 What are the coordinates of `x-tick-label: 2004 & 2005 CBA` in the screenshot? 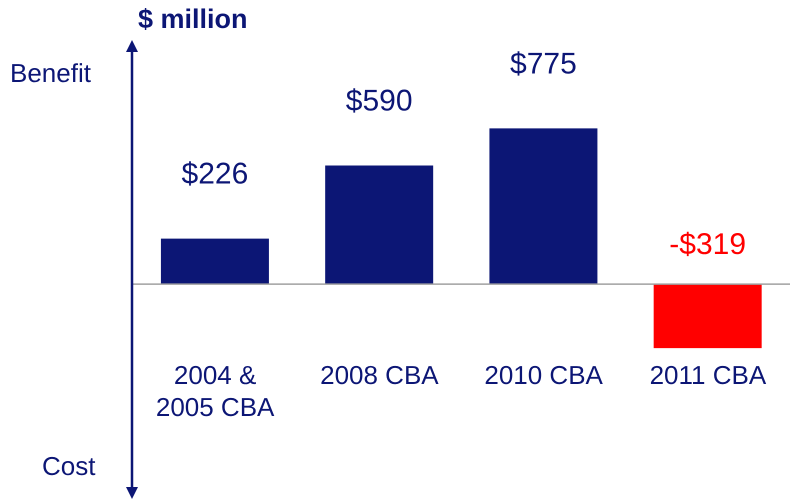 It's located at (216, 391).